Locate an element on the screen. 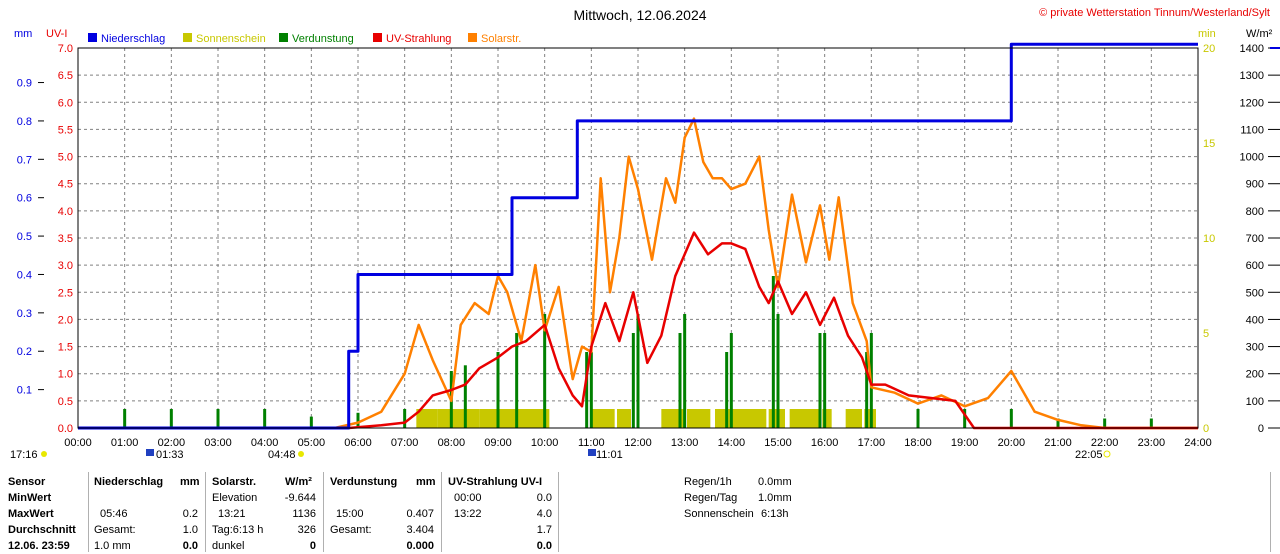 The height and width of the screenshot is (554, 1280). verdunstung-unit: mm is located at coordinates (426, 482).